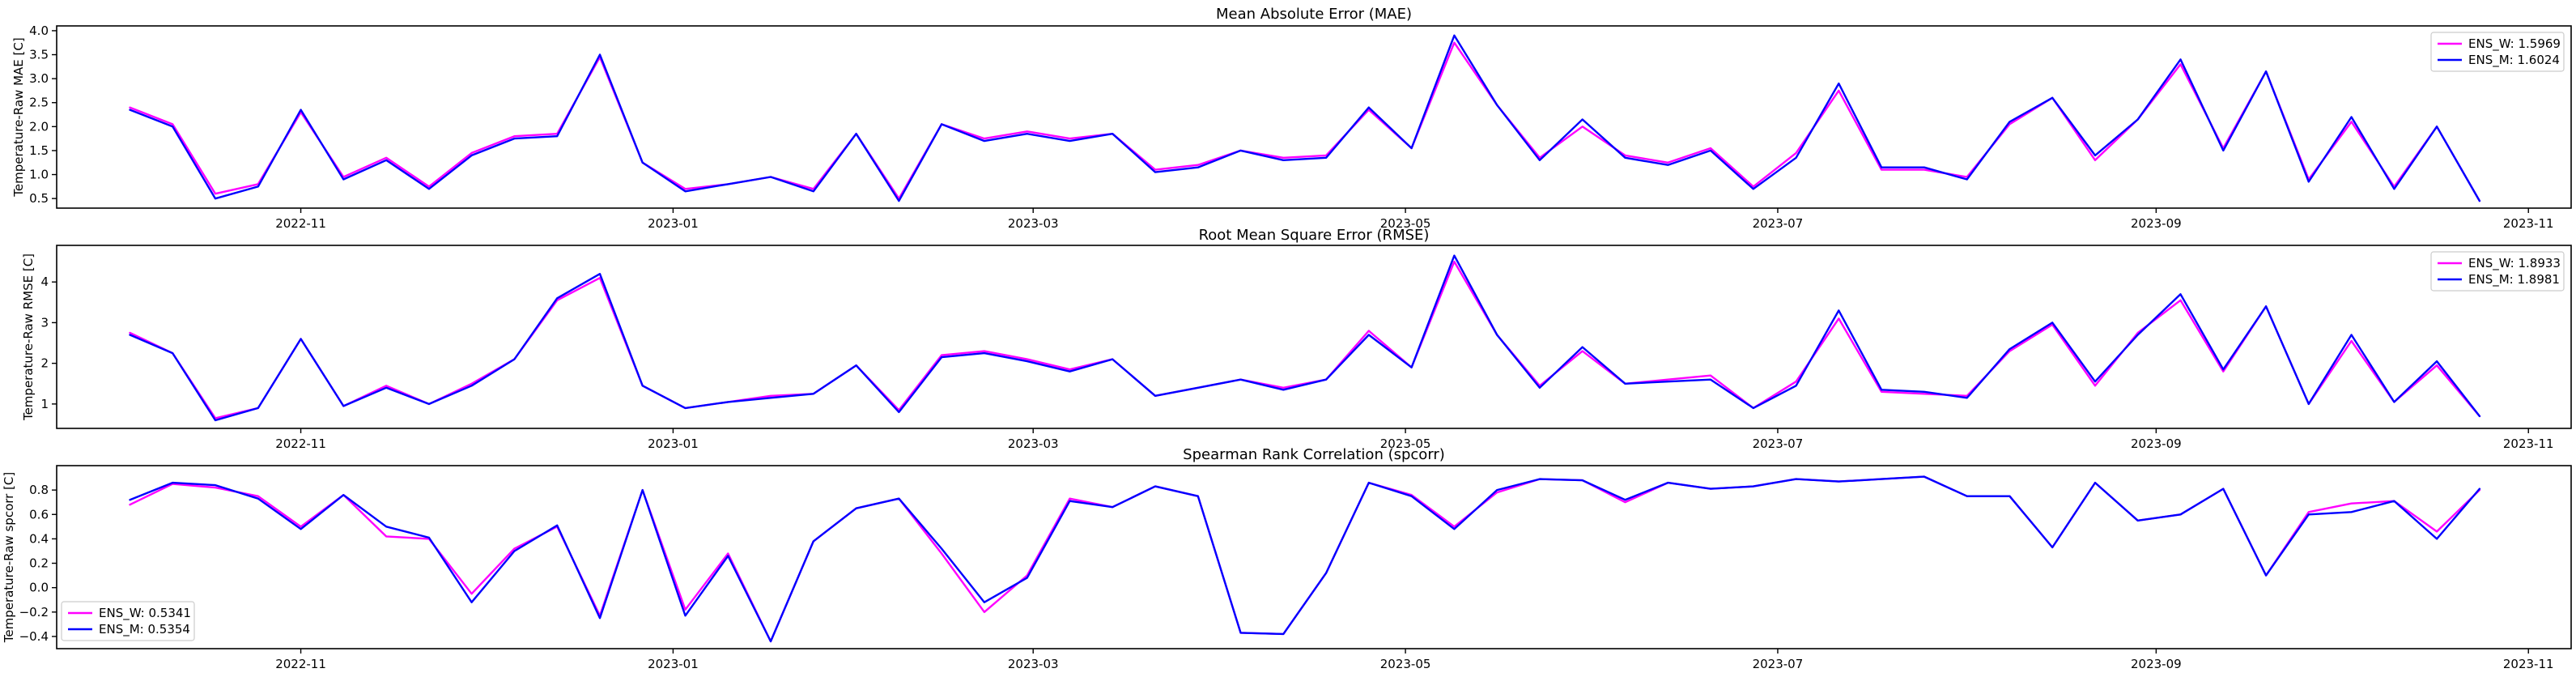  I want to click on rmse-x-tick-label: 2023-11, so click(2528, 444).